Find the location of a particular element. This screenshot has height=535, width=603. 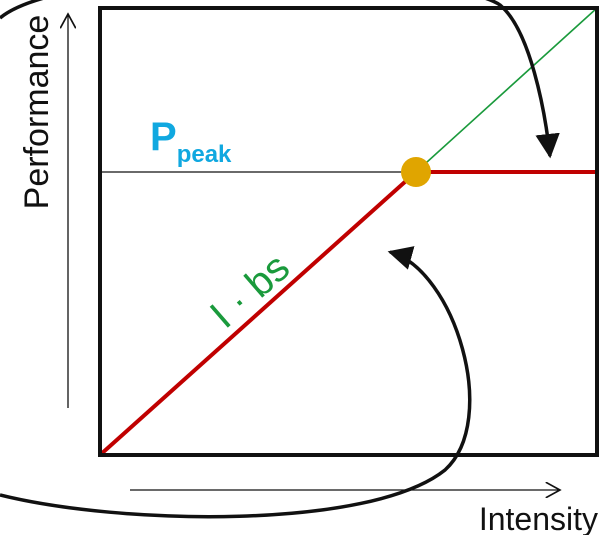

ridge-point is located at coordinates (416, 172).